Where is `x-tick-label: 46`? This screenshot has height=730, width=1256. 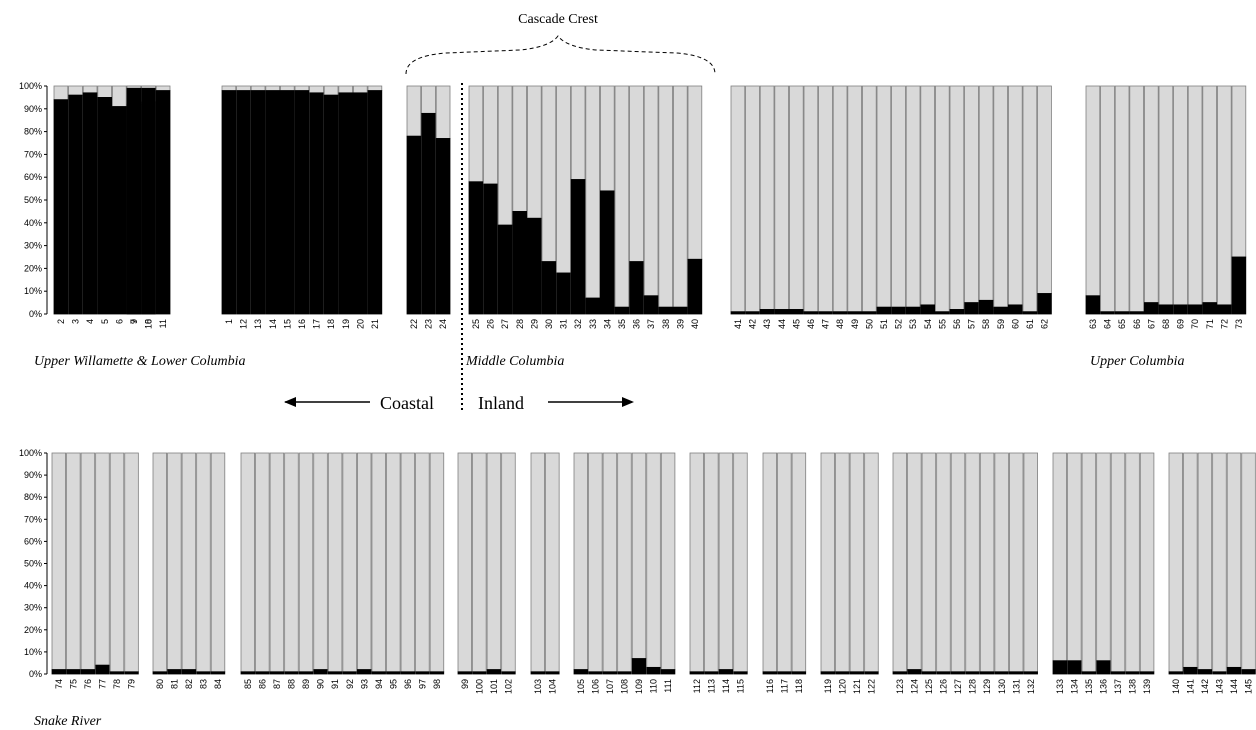
x-tick-label: 46 is located at coordinates (811, 324).